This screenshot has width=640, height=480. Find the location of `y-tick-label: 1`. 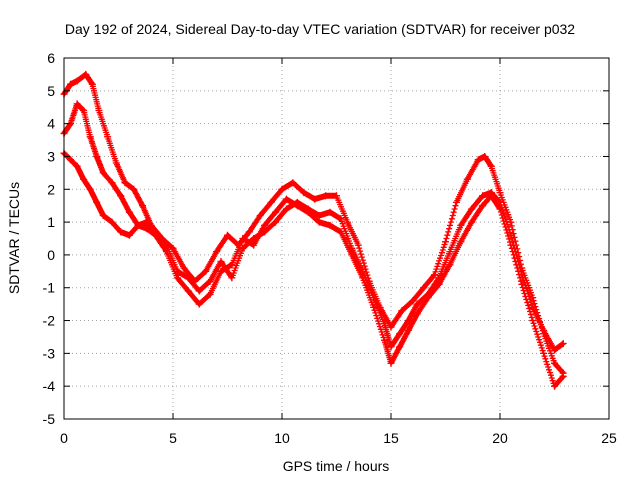

y-tick-label: 1 is located at coordinates (51, 222).